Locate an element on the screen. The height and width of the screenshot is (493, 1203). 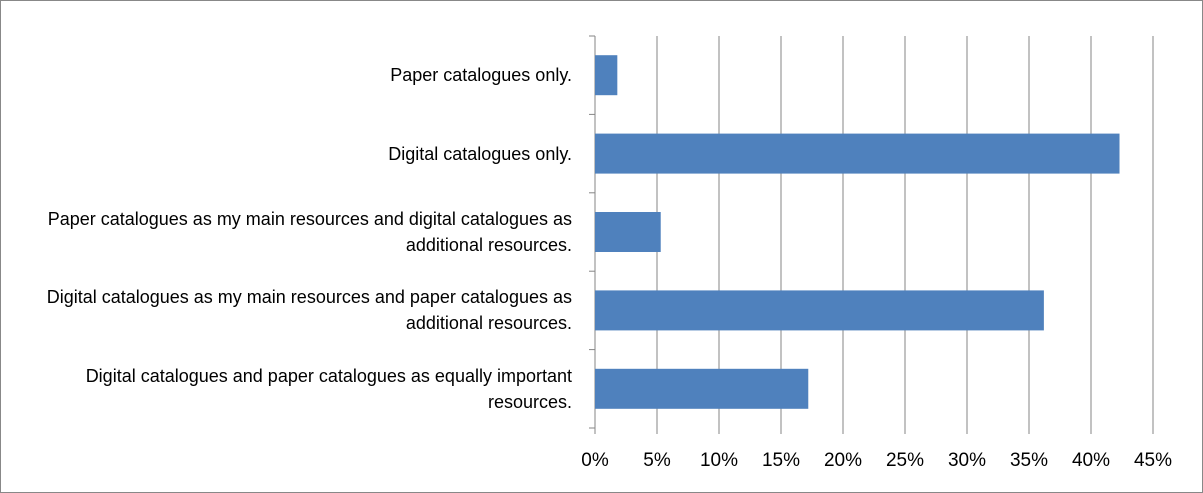
y-tick-label: Digital catalogues only. is located at coordinates (480, 153).